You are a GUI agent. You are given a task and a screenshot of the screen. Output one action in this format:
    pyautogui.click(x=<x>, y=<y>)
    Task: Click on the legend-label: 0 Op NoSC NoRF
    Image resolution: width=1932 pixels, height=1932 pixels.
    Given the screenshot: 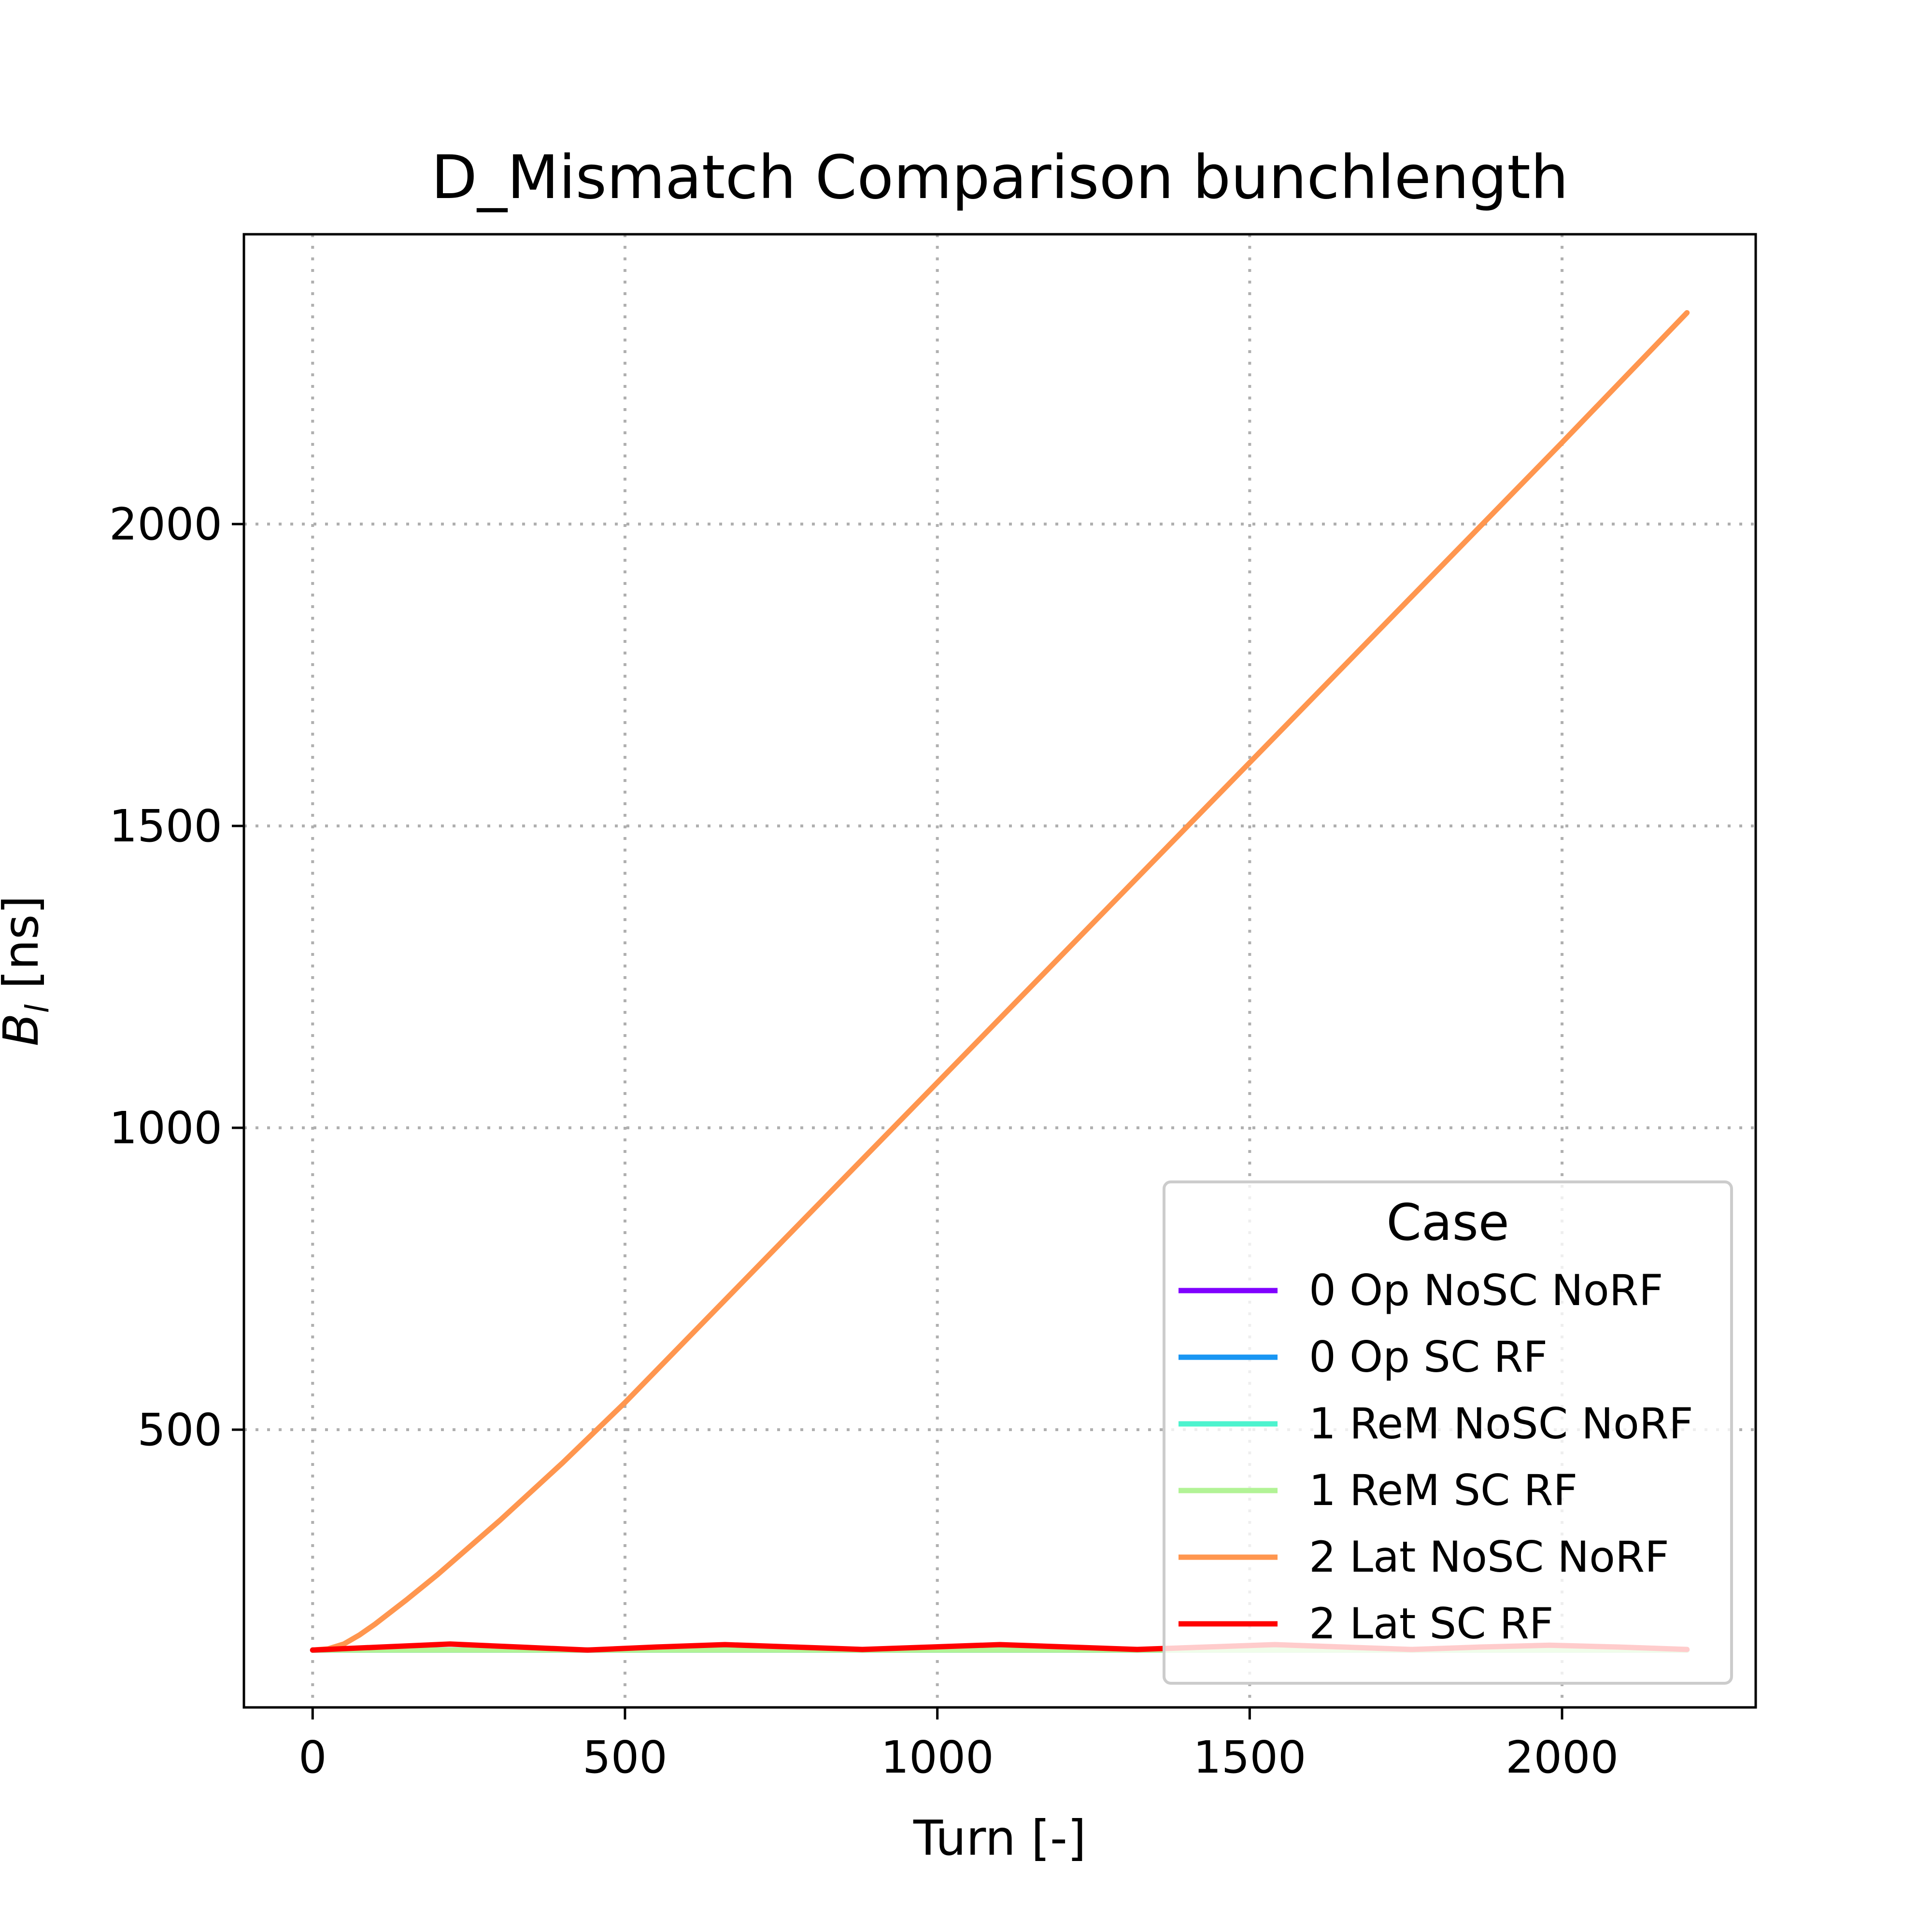 What is the action you would take?
    pyautogui.click(x=1486, y=1290)
    